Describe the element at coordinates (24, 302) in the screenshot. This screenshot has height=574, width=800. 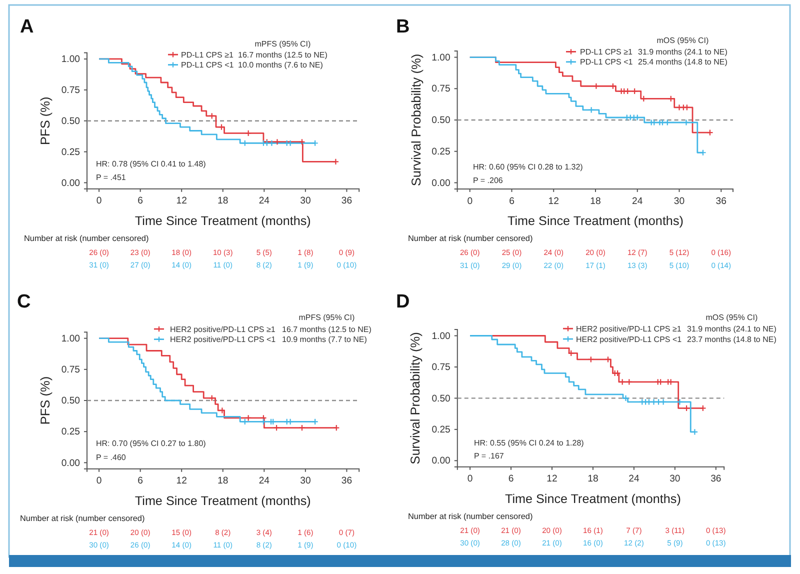
I see `chart-title: C` at that location.